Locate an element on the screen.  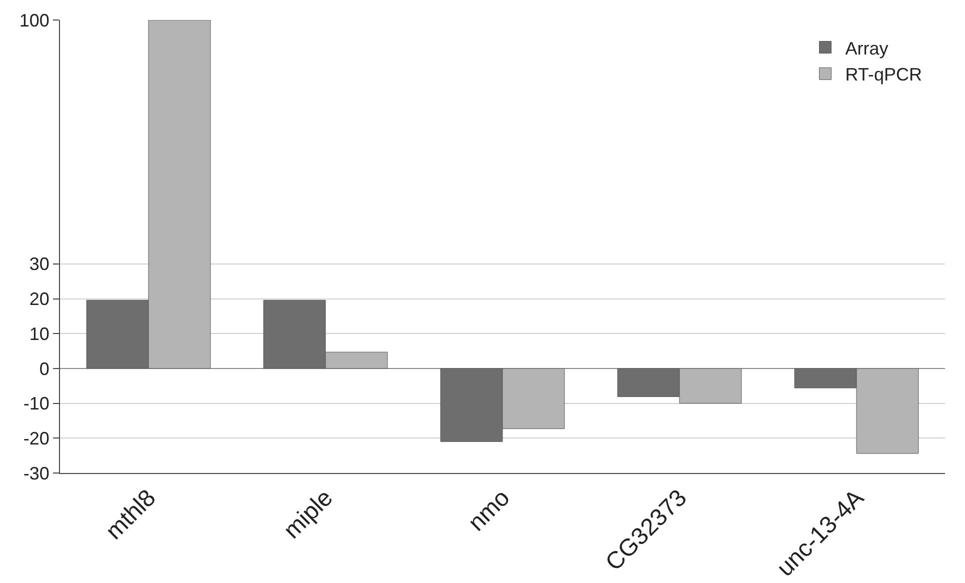
y-tick-label: 0 is located at coordinates (44, 368).